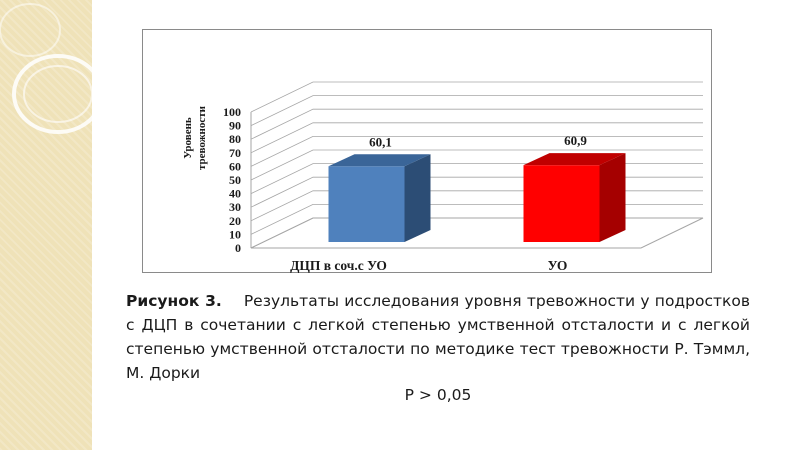  What do you see at coordinates (46, 225) in the screenshot?
I see `decorative-side-strip` at bounding box center [46, 225].